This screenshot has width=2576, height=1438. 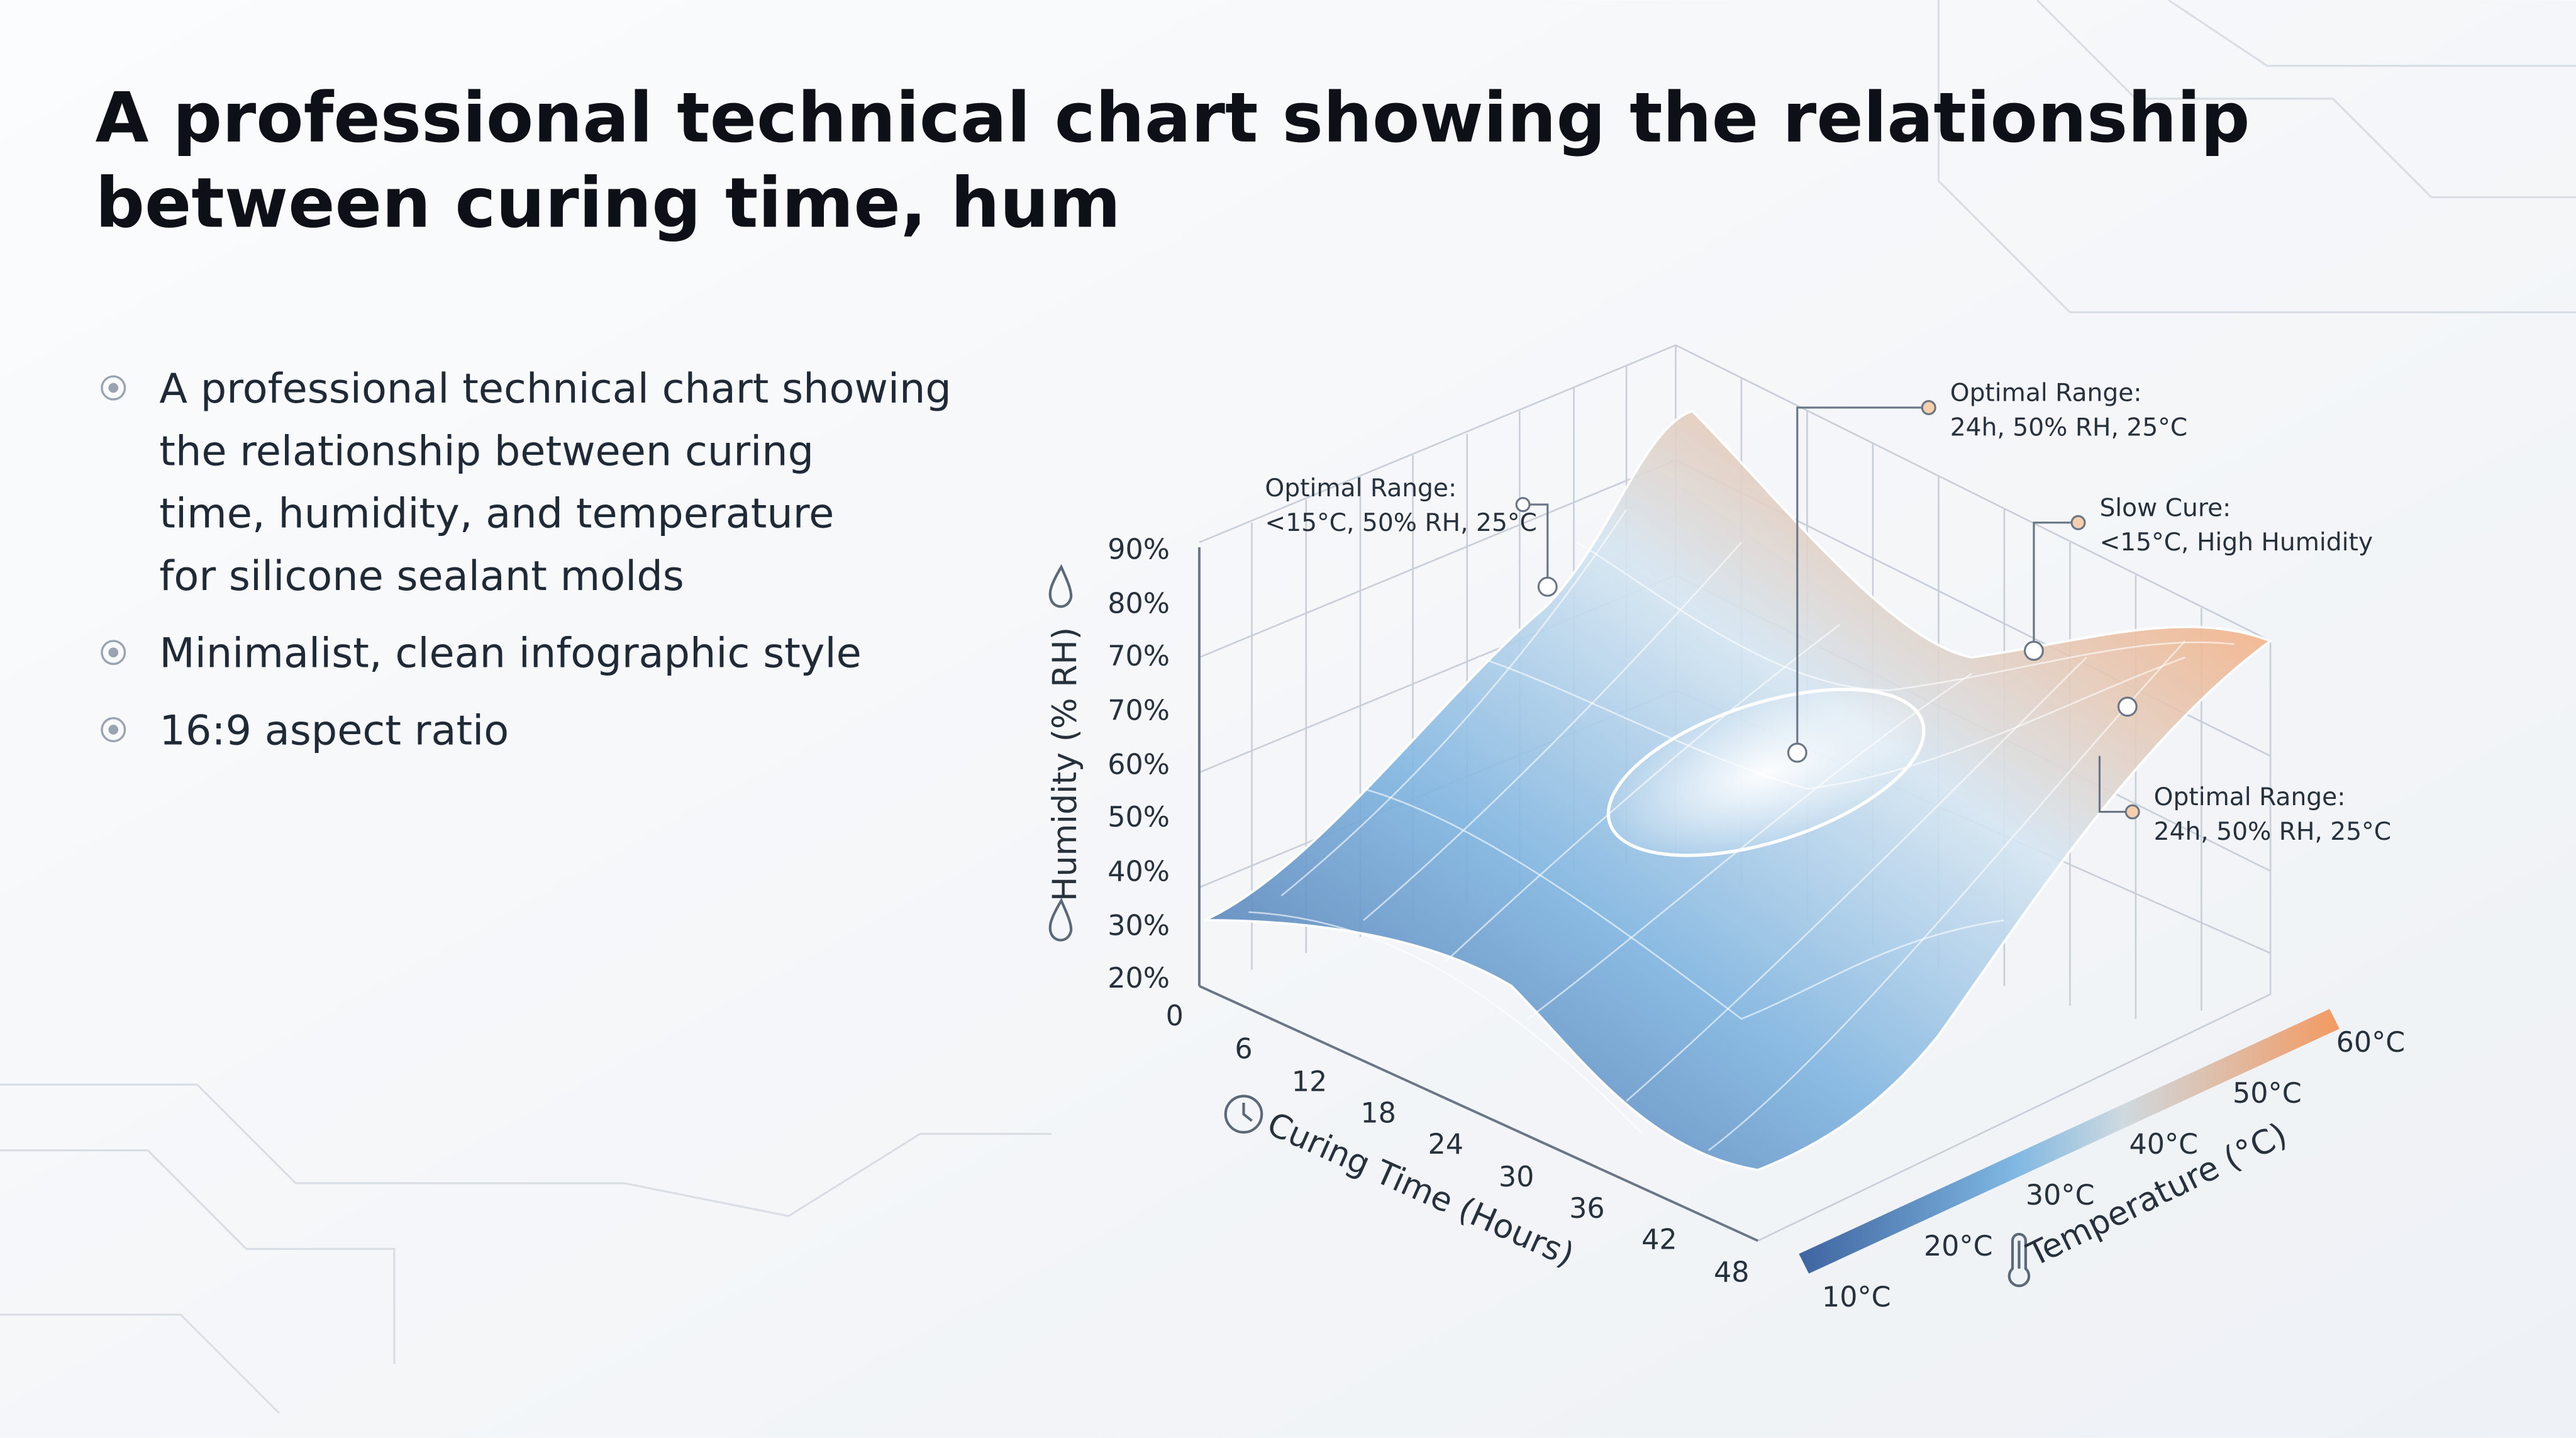 What do you see at coordinates (2267, 1094) in the screenshot?
I see `temperature-tick-label: 50°C` at bounding box center [2267, 1094].